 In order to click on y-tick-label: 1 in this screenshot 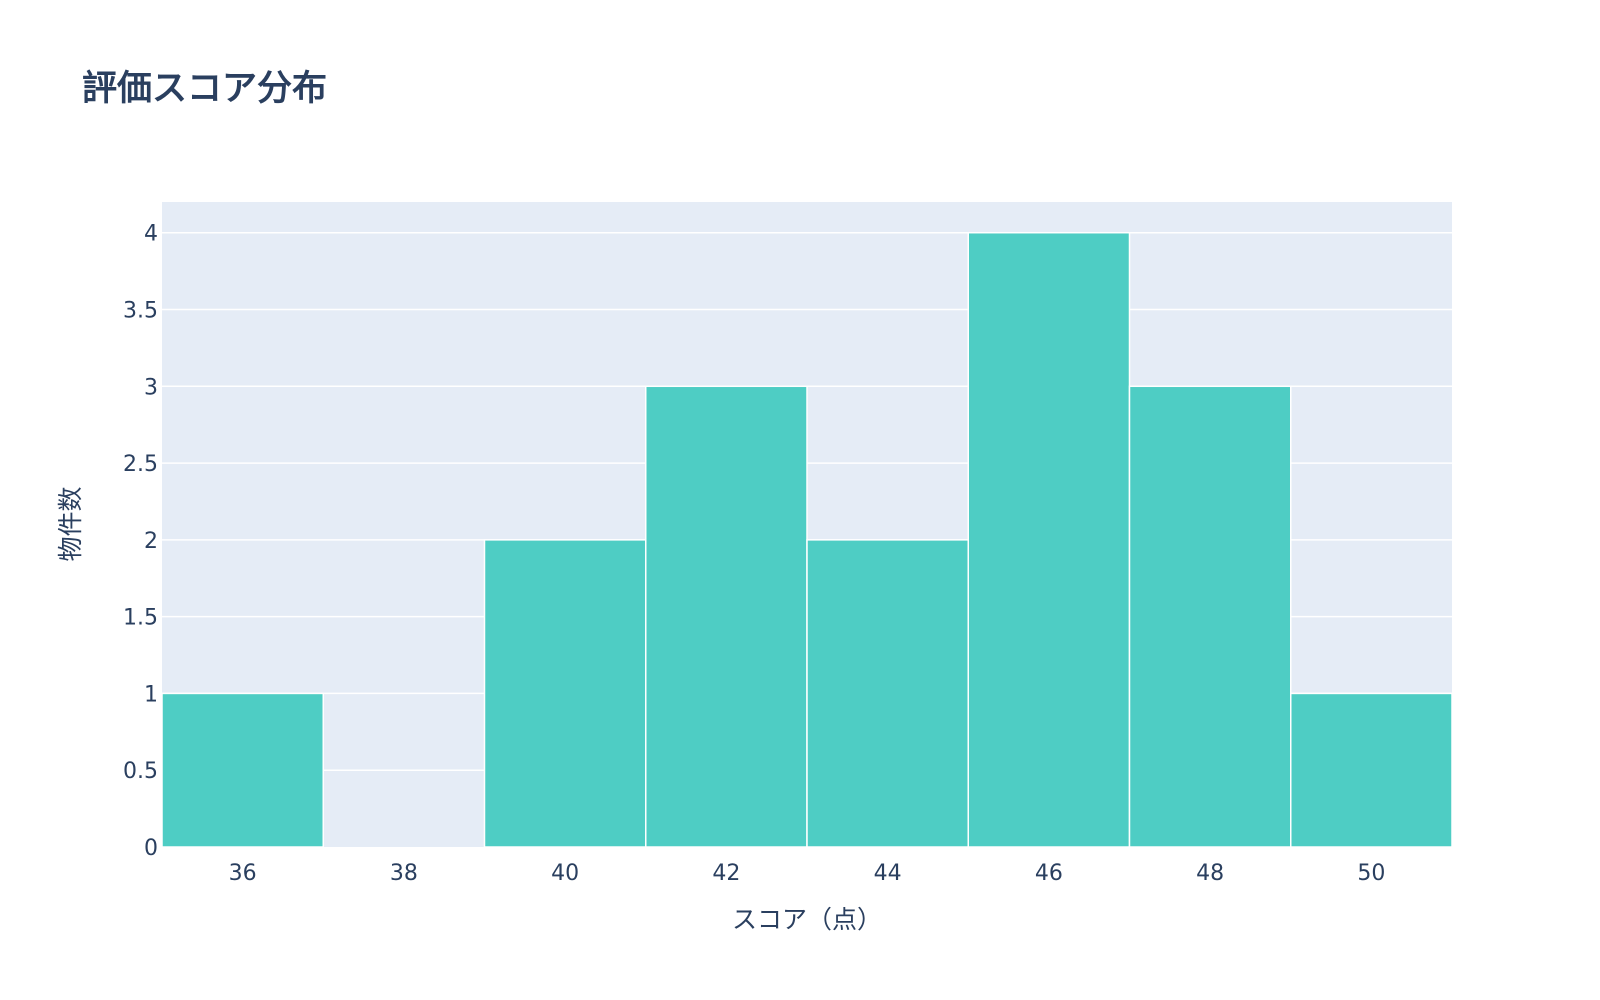, I will do `click(151, 694)`.